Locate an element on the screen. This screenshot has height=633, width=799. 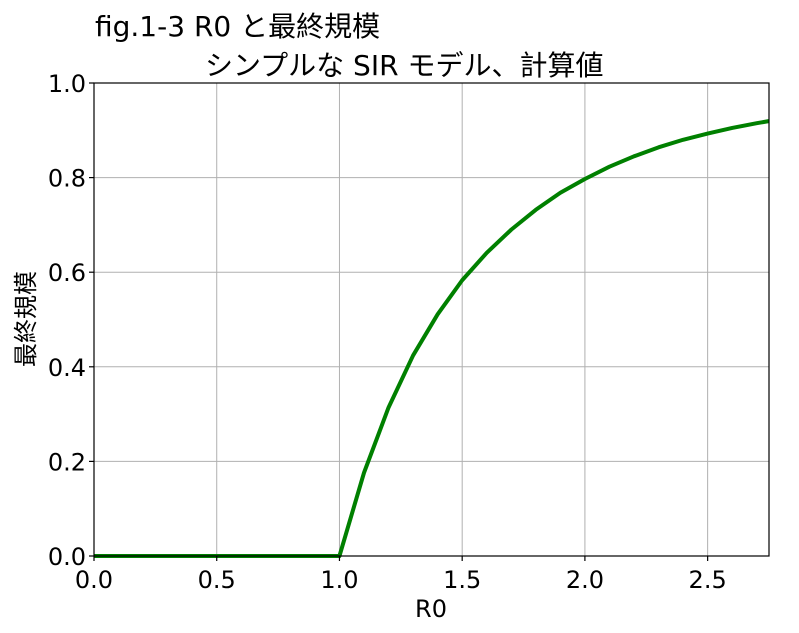
x-tick-label: 2.0 is located at coordinates (585, 580).